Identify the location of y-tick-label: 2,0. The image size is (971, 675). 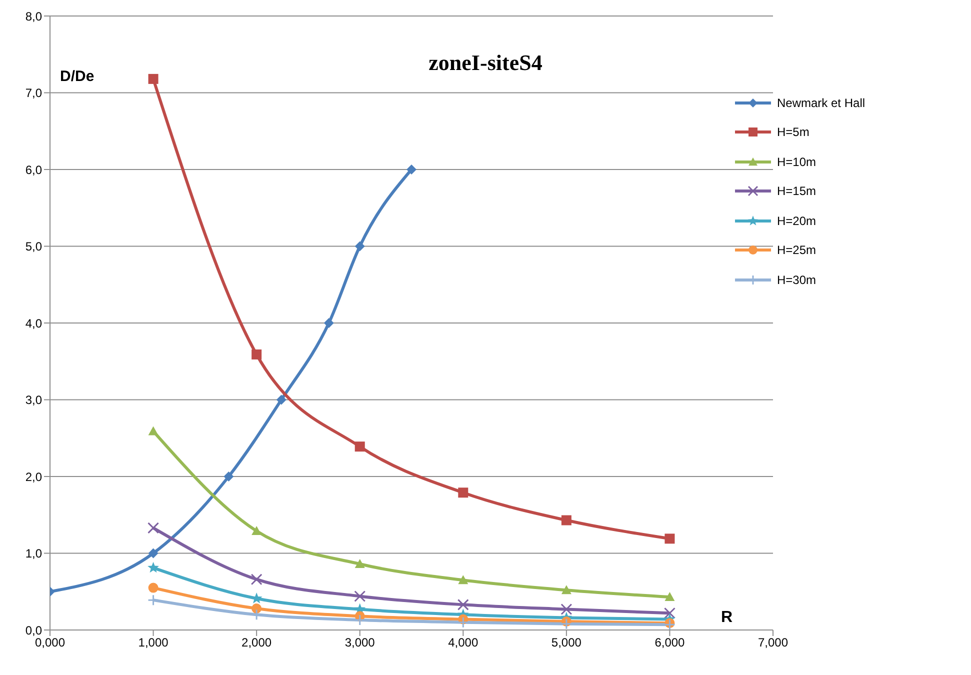
(33, 477).